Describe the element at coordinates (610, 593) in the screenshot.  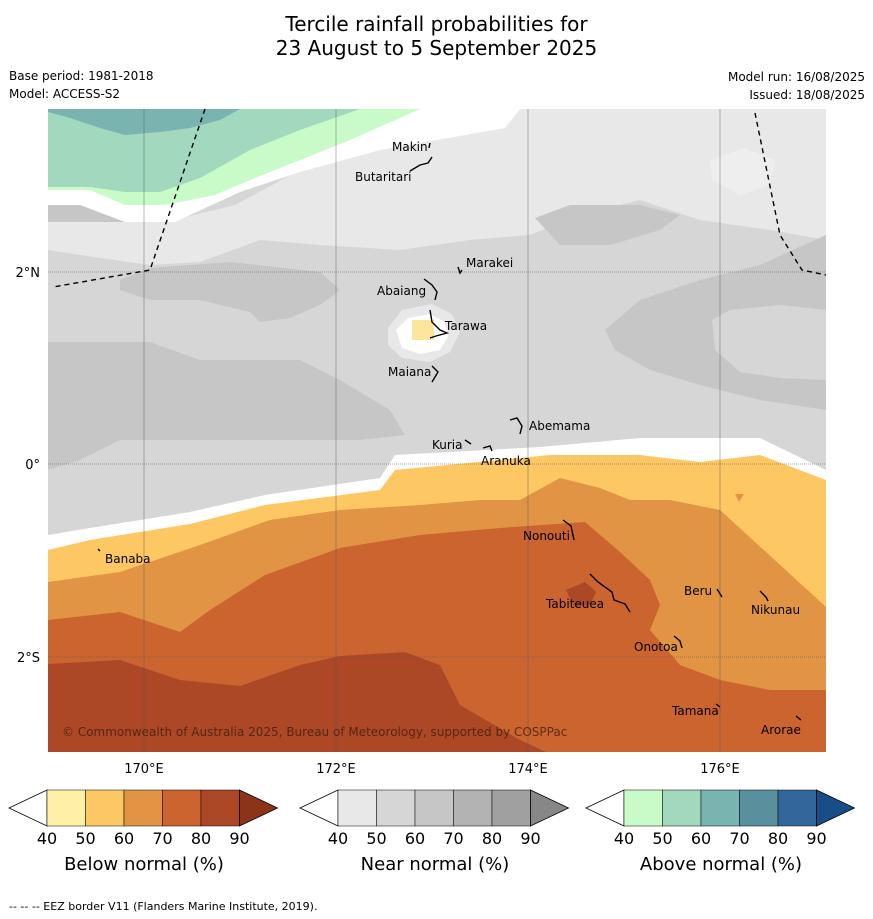
I see `tabiteuea-outline` at that location.